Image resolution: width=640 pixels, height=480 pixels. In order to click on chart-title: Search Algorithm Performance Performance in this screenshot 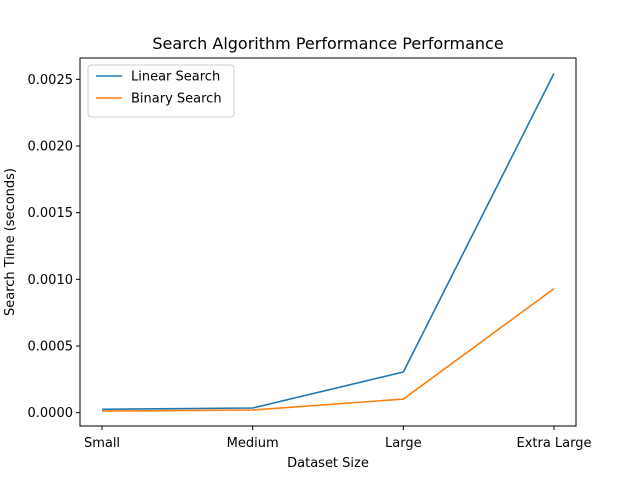, I will do `click(327, 43)`.